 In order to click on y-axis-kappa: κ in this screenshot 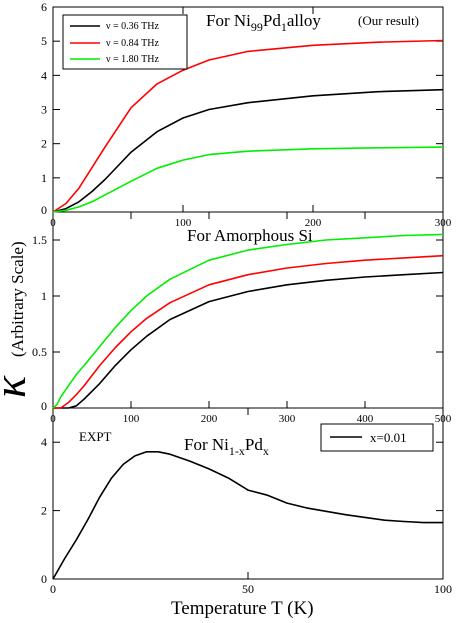, I will do `click(17, 386)`.